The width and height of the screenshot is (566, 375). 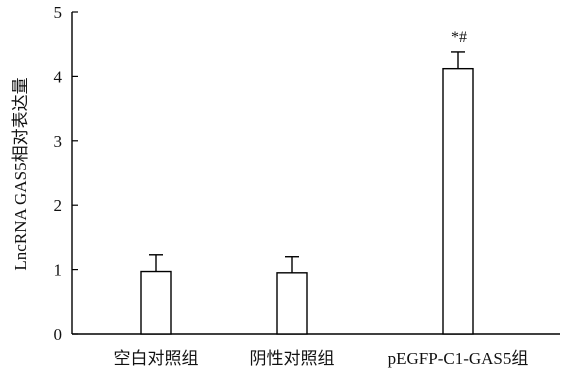 What do you see at coordinates (156, 358) in the screenshot?
I see `x-category-label: 空白对照组` at bounding box center [156, 358].